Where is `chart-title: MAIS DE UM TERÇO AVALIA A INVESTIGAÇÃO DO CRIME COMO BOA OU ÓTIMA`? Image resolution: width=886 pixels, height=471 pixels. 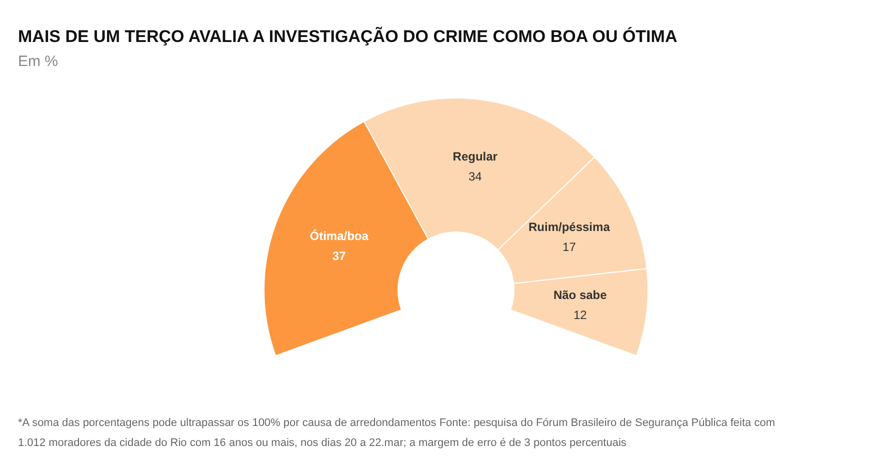
chart-title: MAIS DE UM TERÇO AVALIA A INVESTIGAÇÃO DO CRIME COMO BOA OU ÓTIMA is located at coordinates (348, 36).